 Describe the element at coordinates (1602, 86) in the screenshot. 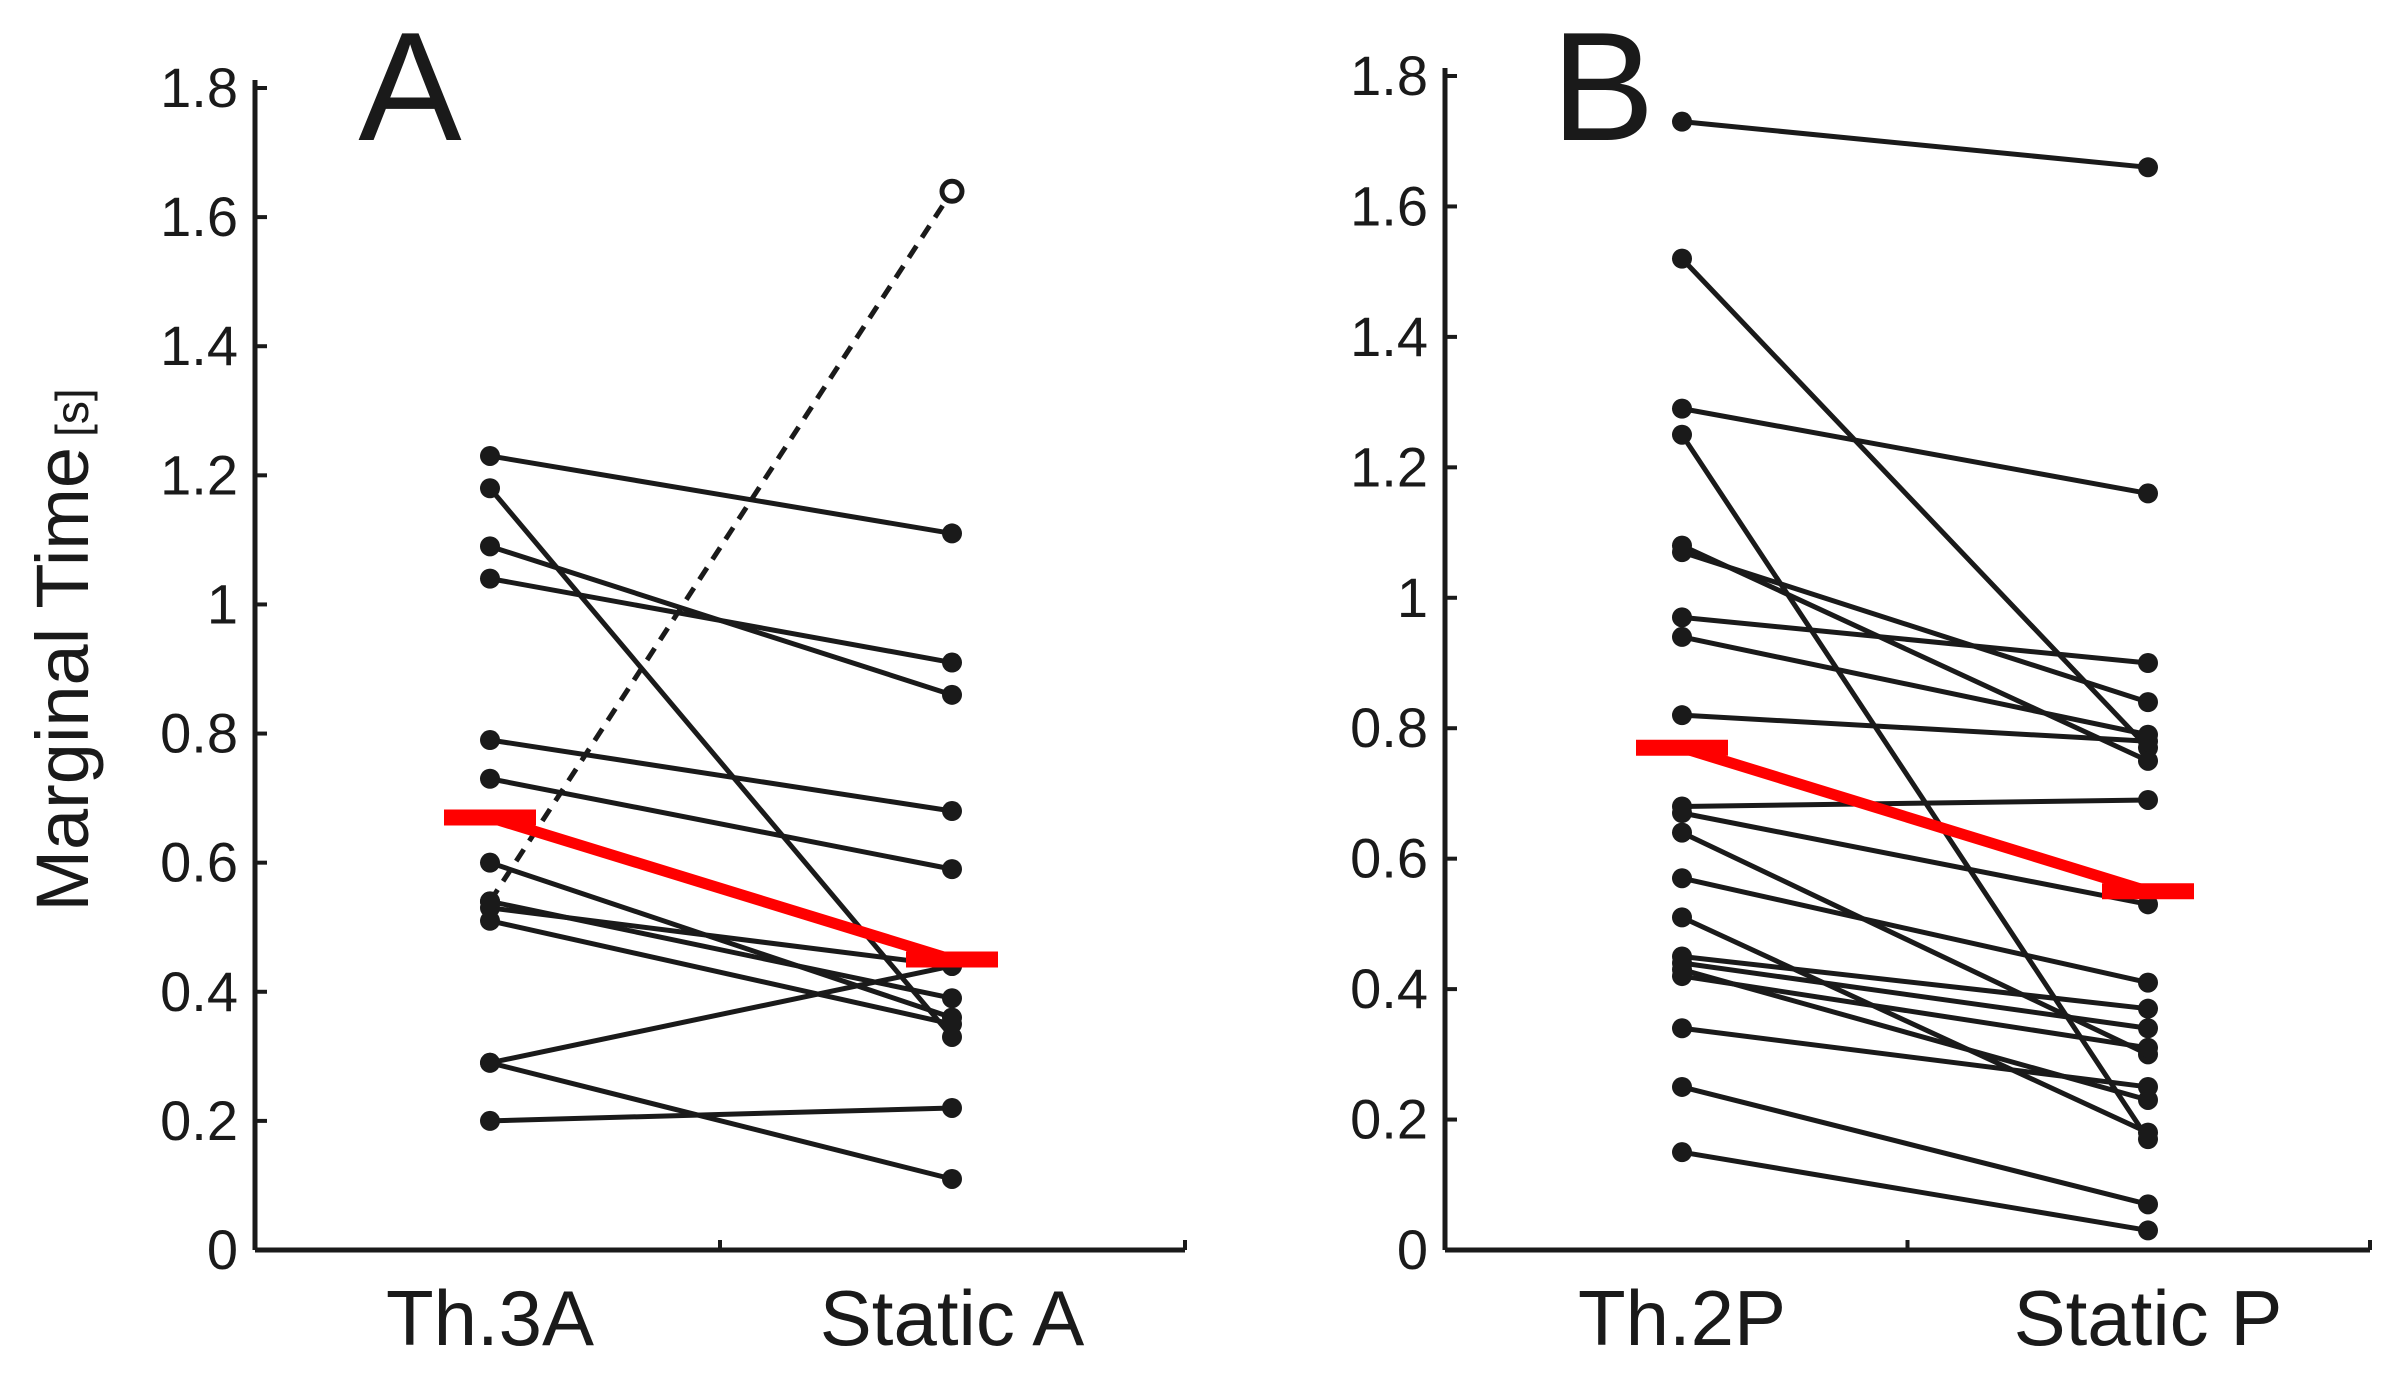

I see `panel-label-b: B` at that location.